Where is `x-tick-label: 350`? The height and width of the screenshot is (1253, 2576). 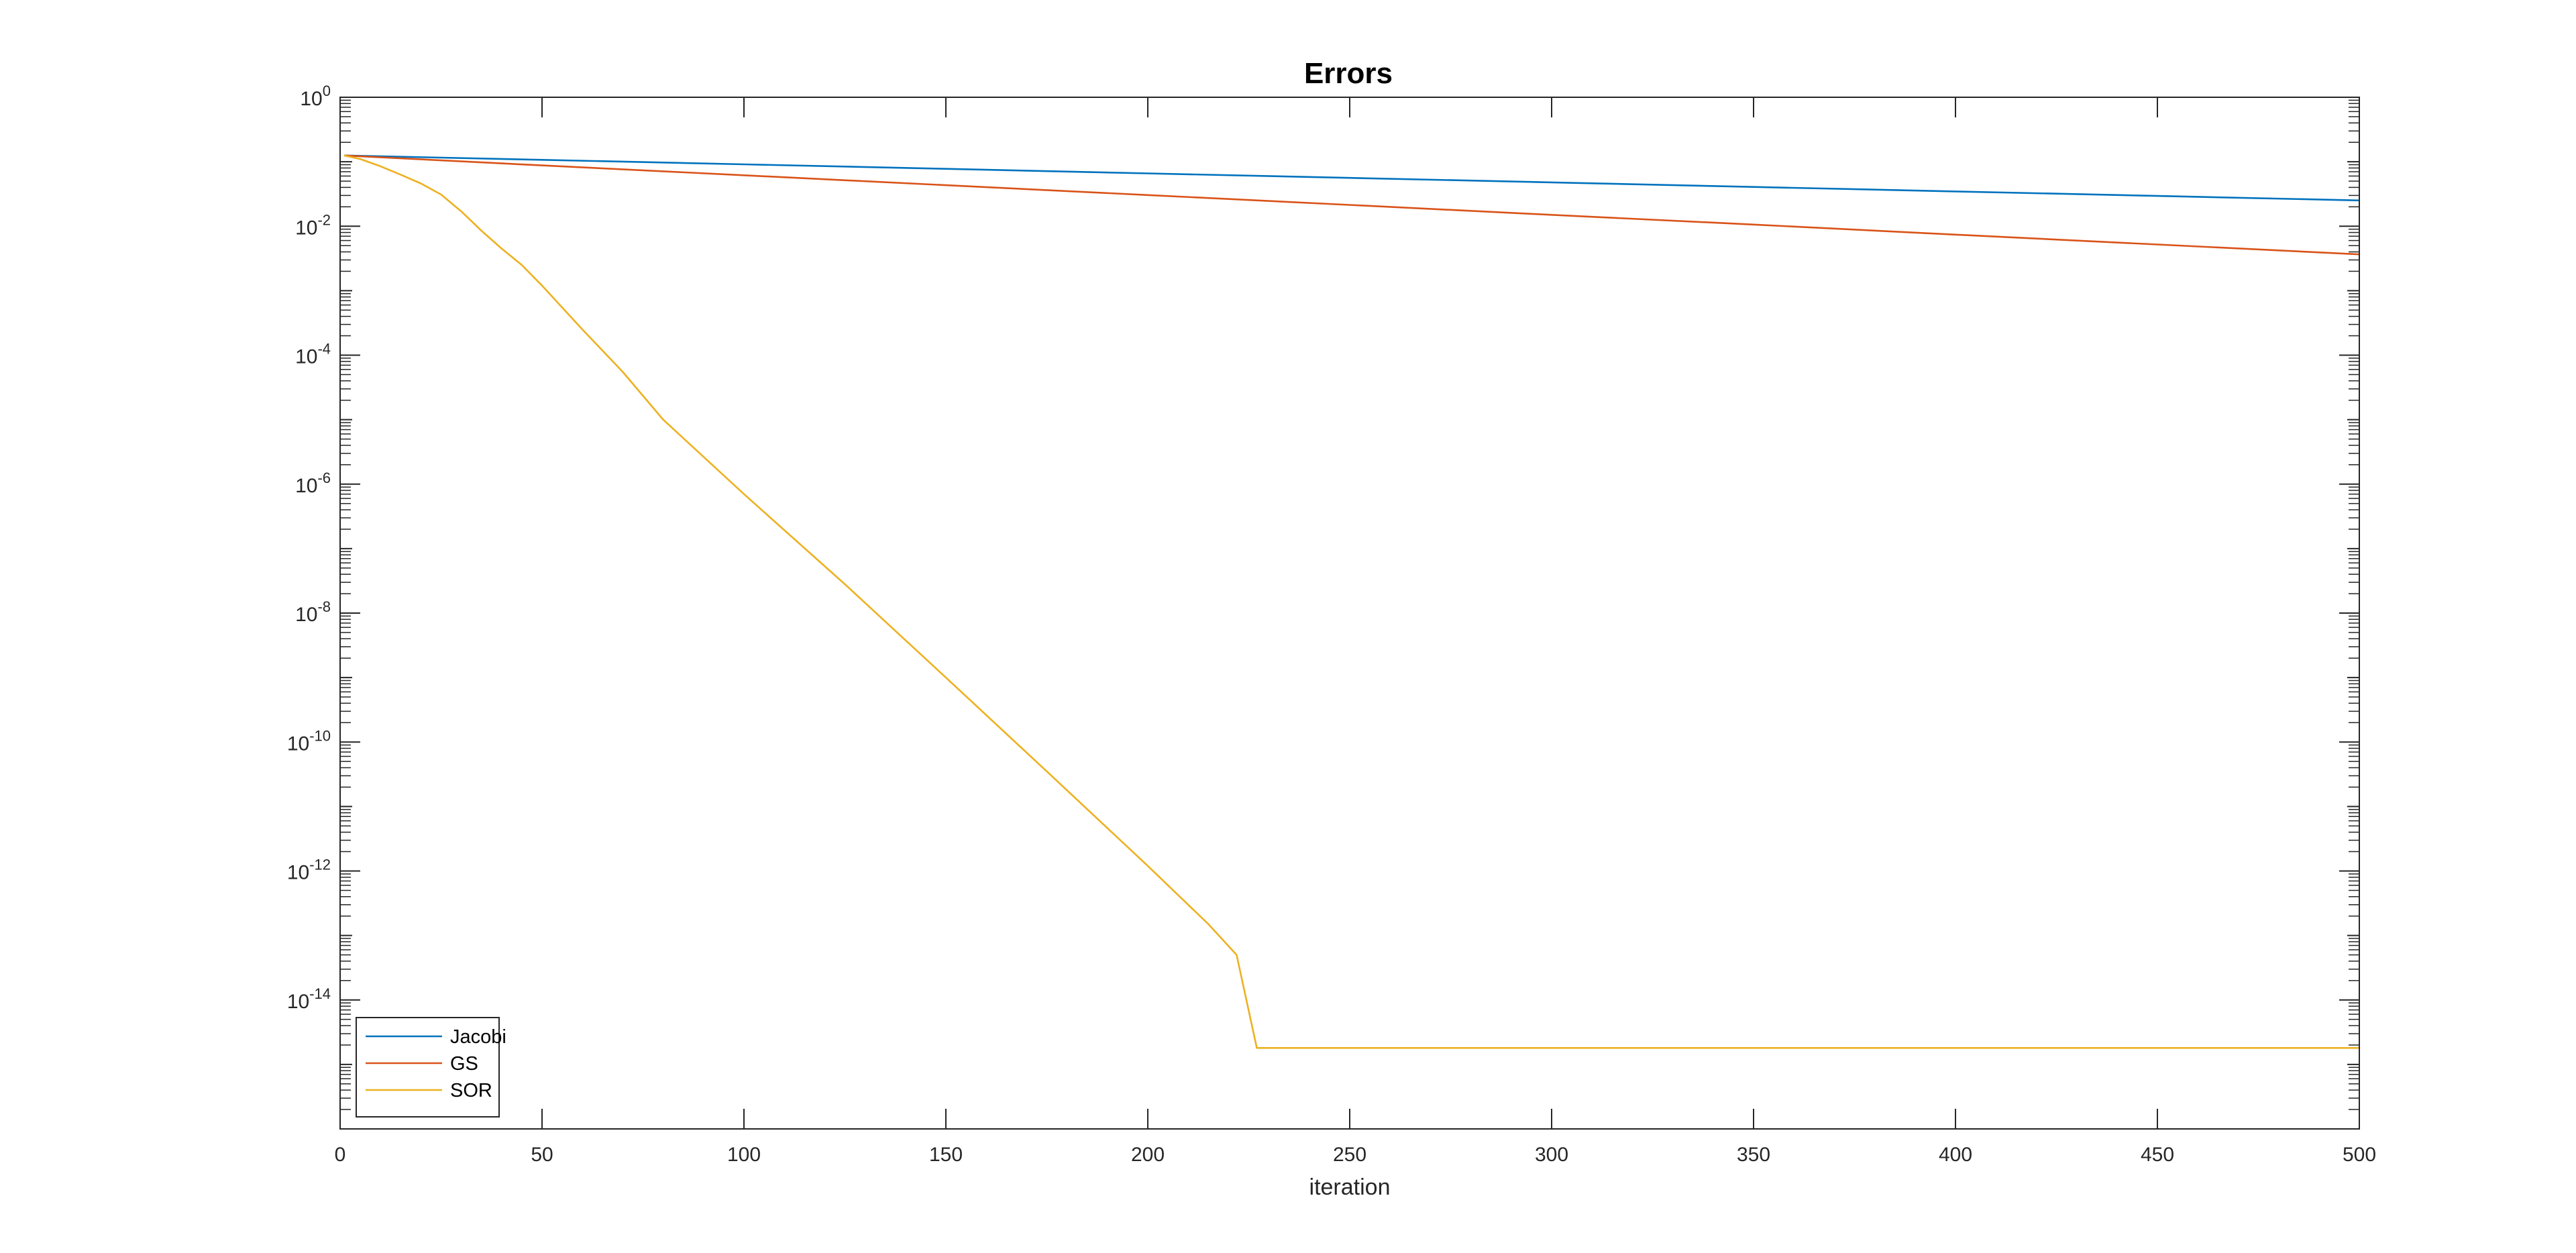
x-tick-label: 350 is located at coordinates (1753, 1155).